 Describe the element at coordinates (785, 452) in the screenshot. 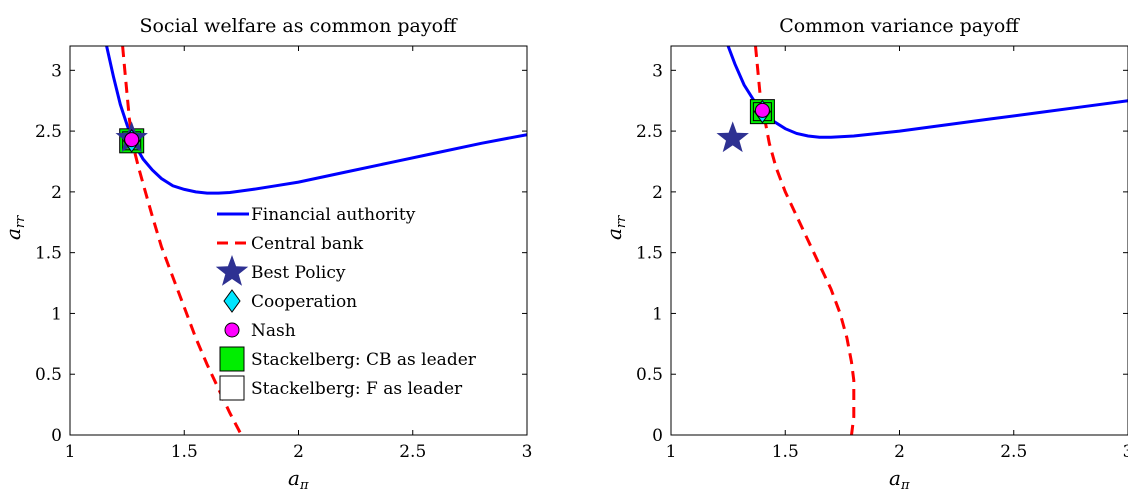

I see `right-x-tick-label: 1.5` at that location.